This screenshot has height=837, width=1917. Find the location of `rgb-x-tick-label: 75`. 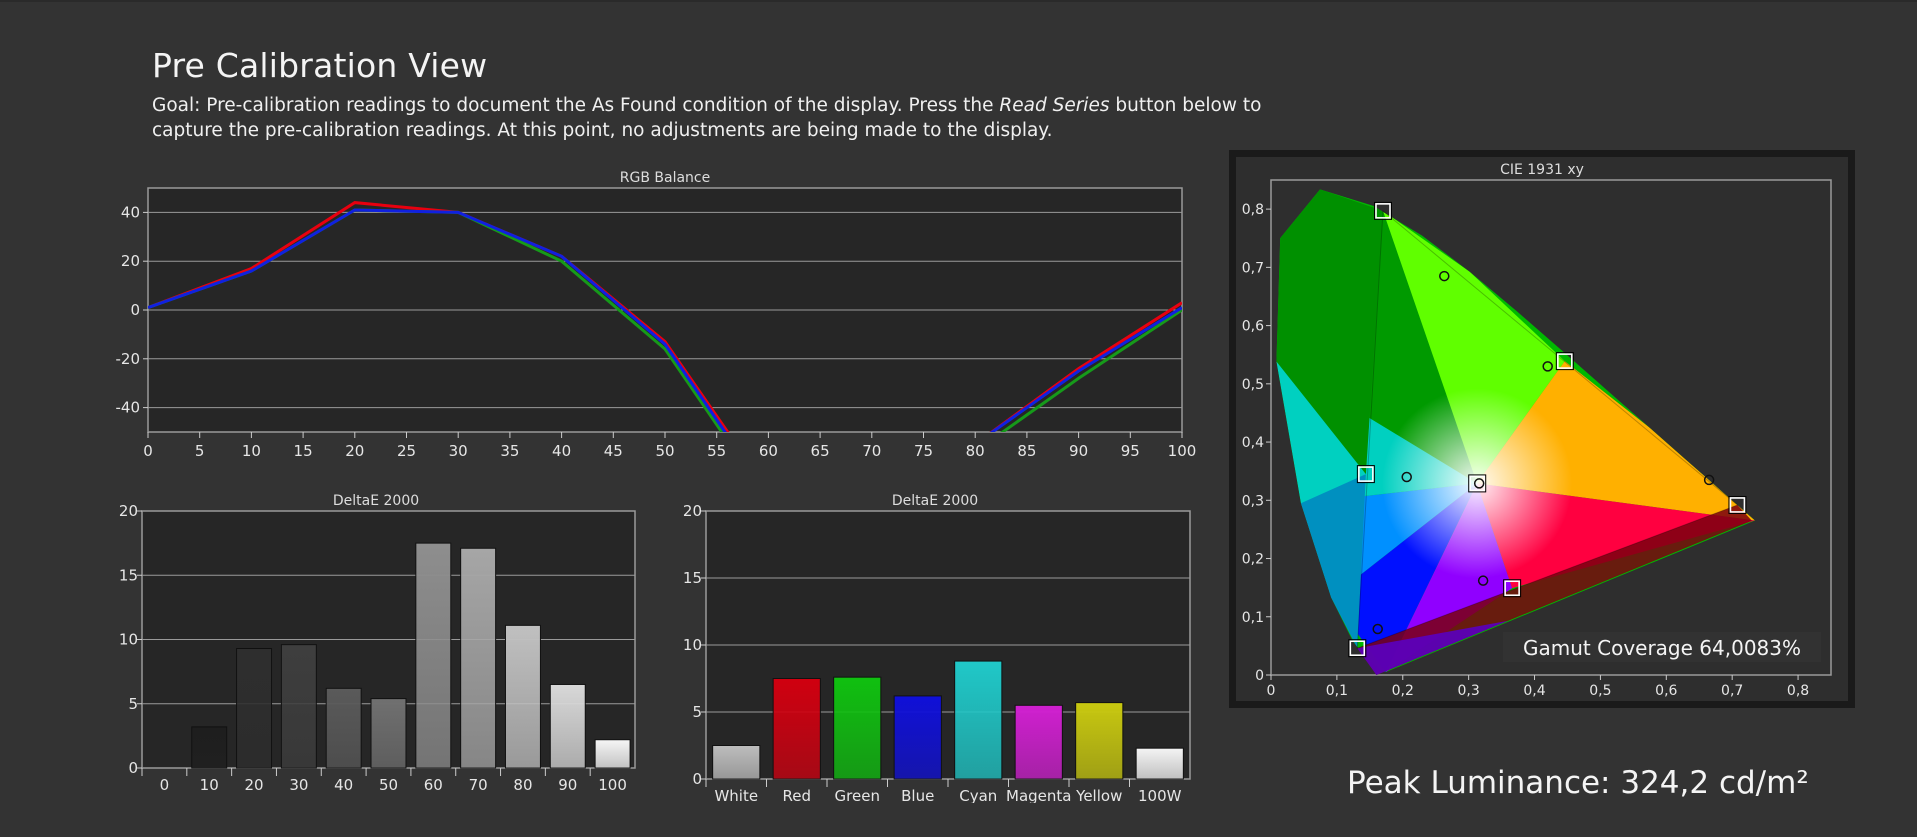

rgb-x-tick-label: 75 is located at coordinates (923, 451).